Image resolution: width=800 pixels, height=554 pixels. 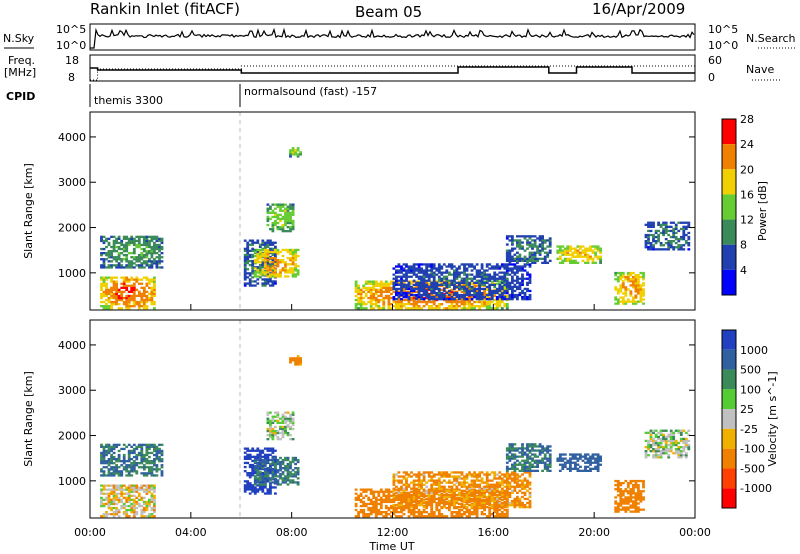 I want to click on echo-cell-power-2075, so click(x=507, y=282).